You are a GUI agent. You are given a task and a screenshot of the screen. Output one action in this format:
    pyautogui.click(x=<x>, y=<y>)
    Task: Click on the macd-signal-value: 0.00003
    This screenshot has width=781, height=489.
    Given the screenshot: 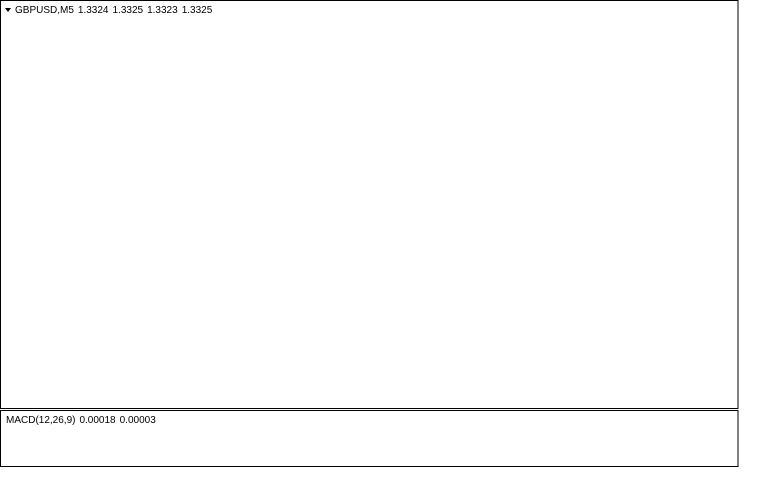 What is the action you would take?
    pyautogui.click(x=138, y=420)
    